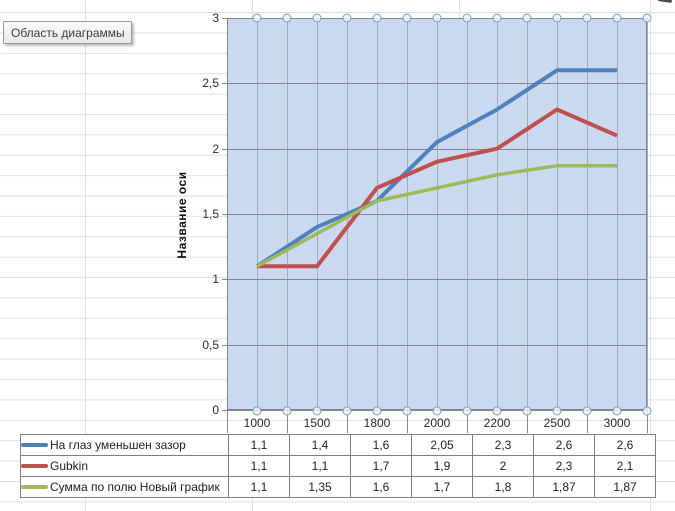 This screenshot has height=511, width=675. Describe the element at coordinates (503, 466) in the screenshot. I see `table-value-cell: 2` at that location.